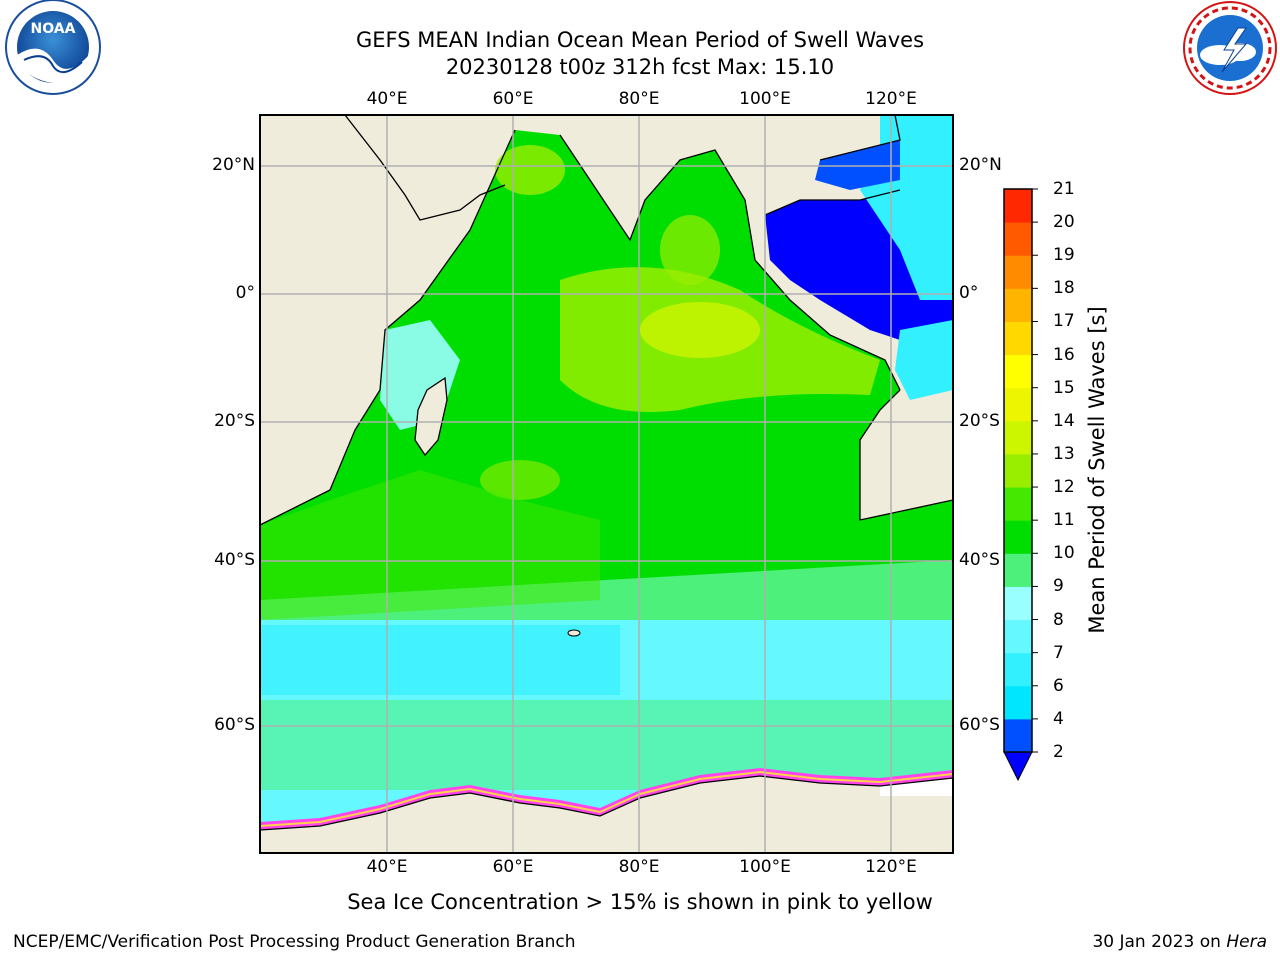 The image size is (1280, 960). Describe the element at coordinates (1058, 718) in the screenshot. I see `colorbar-tick-label: 4` at that location.